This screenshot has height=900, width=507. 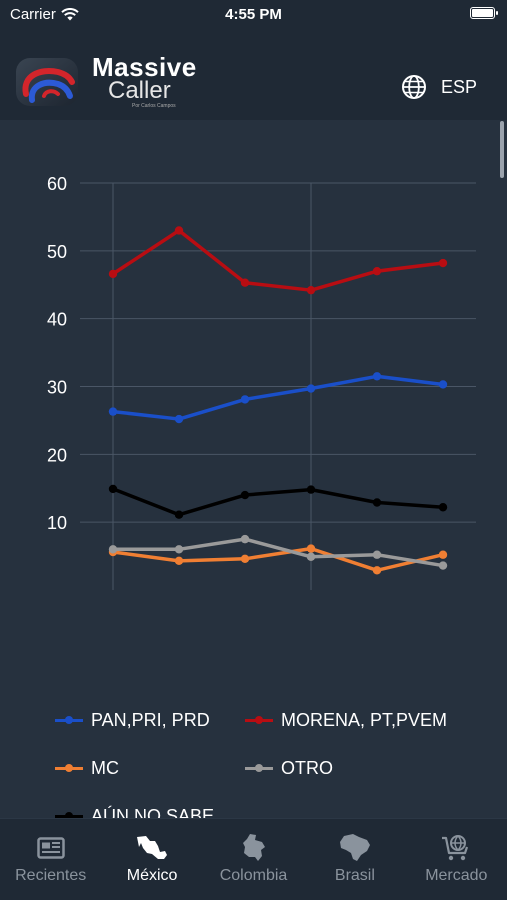 What do you see at coordinates (47, 82) in the screenshot?
I see `brand-logo-icon` at bounding box center [47, 82].